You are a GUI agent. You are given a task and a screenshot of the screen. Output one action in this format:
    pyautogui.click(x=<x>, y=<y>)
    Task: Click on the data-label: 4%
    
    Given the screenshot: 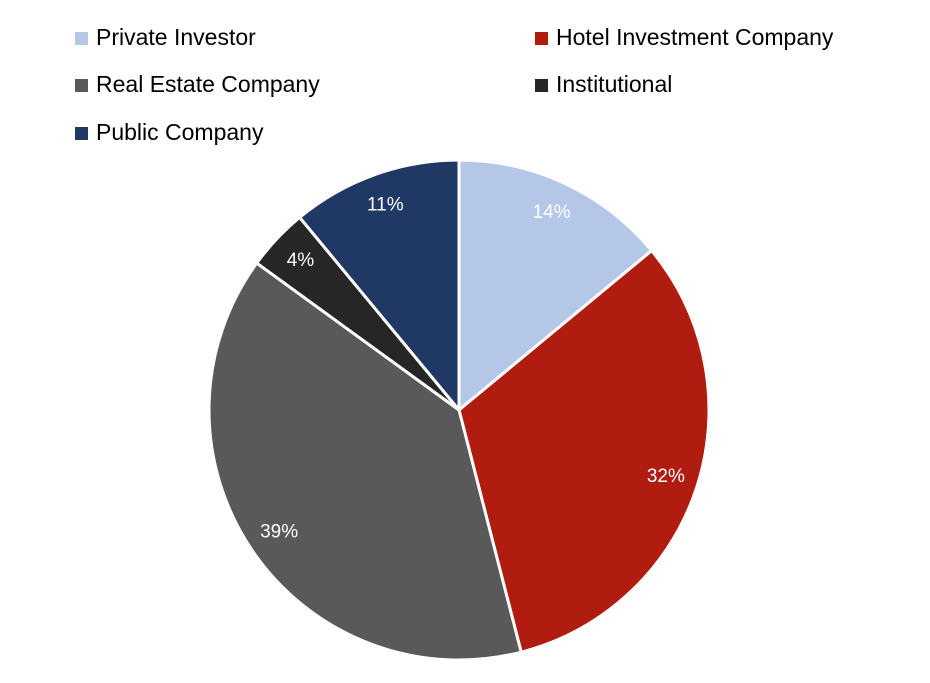 What is the action you would take?
    pyautogui.click(x=301, y=260)
    